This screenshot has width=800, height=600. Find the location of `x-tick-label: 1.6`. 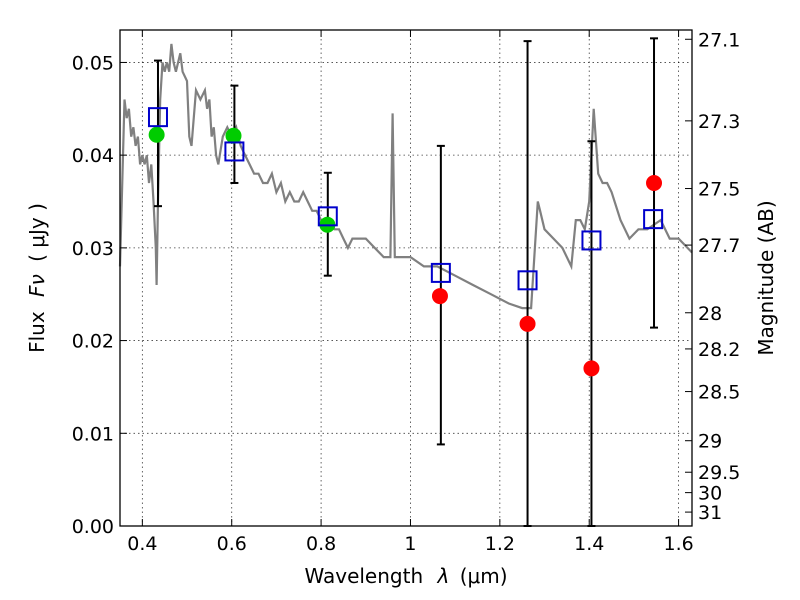

x-tick-label: 1.6 is located at coordinates (678, 544).